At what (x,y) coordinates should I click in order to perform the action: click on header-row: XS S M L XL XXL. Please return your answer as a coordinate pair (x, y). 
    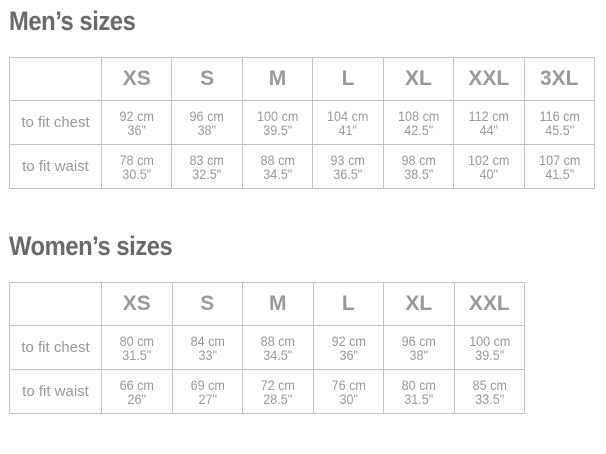
    Looking at the image, I should click on (267, 304).